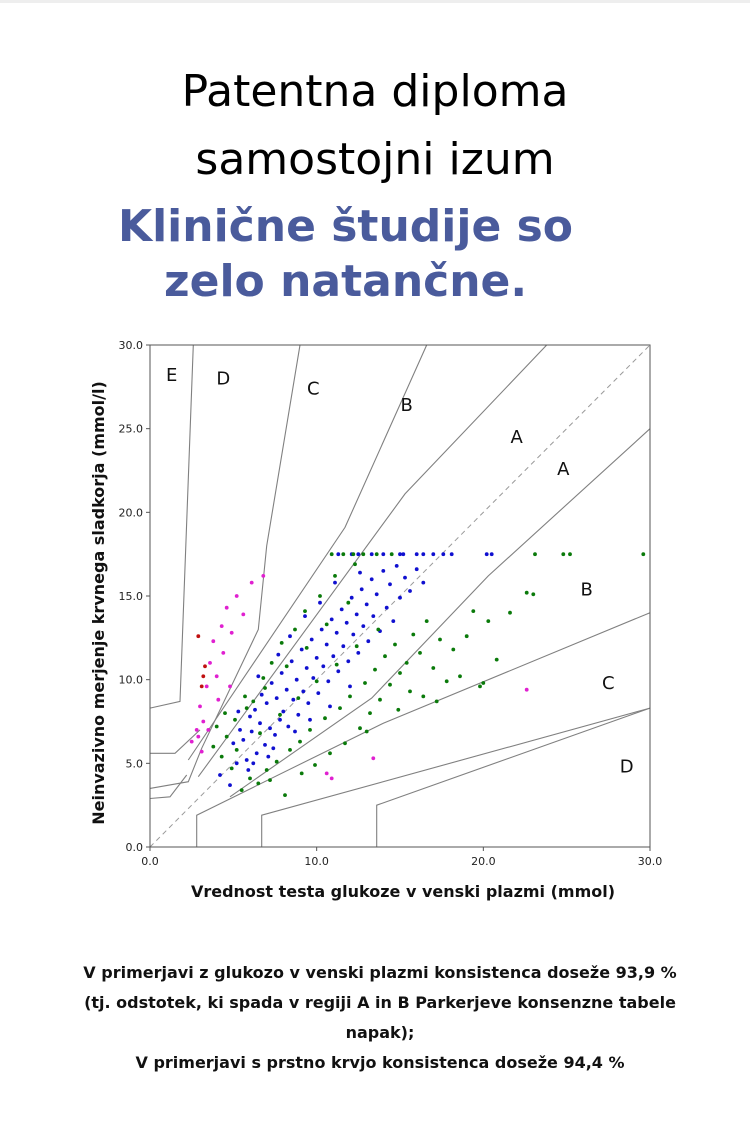 This screenshot has width=750, height=1131. I want to click on y-tick-label: 0.0, so click(135, 847).